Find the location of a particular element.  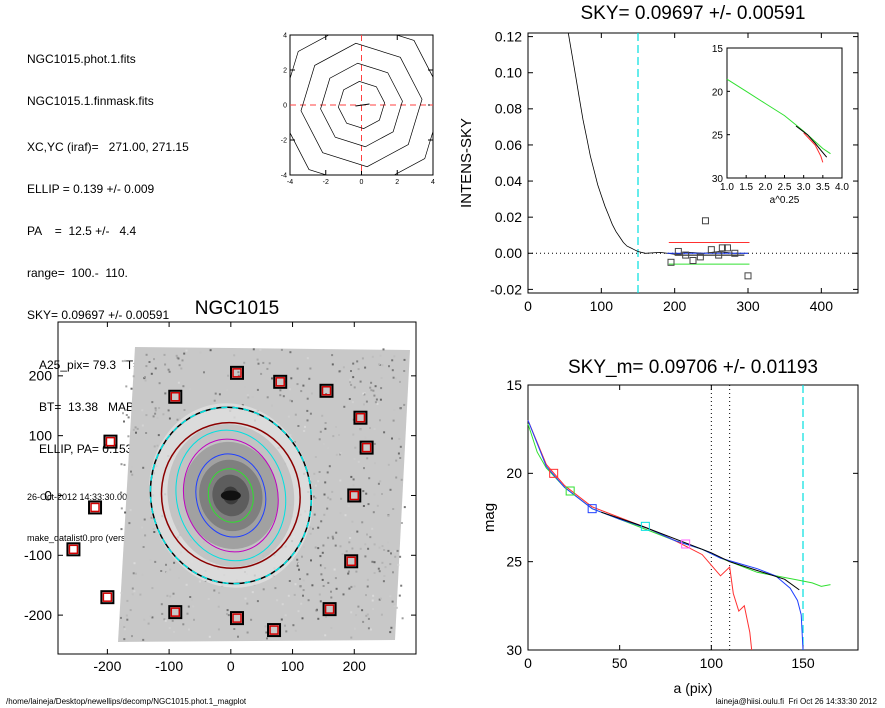

image-y-tick-label: 0 is located at coordinates (48, 495).